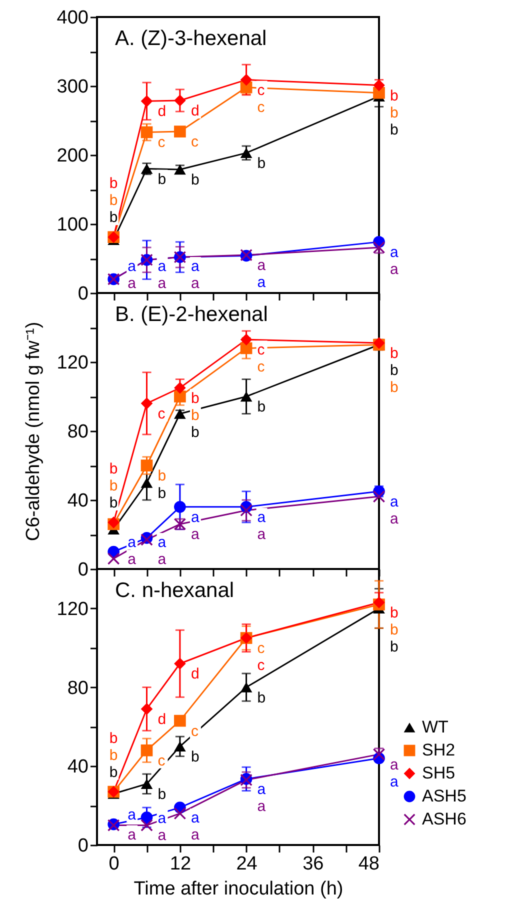  I want to click on chart-title: B. (E)-2-hexenal, so click(191, 314).